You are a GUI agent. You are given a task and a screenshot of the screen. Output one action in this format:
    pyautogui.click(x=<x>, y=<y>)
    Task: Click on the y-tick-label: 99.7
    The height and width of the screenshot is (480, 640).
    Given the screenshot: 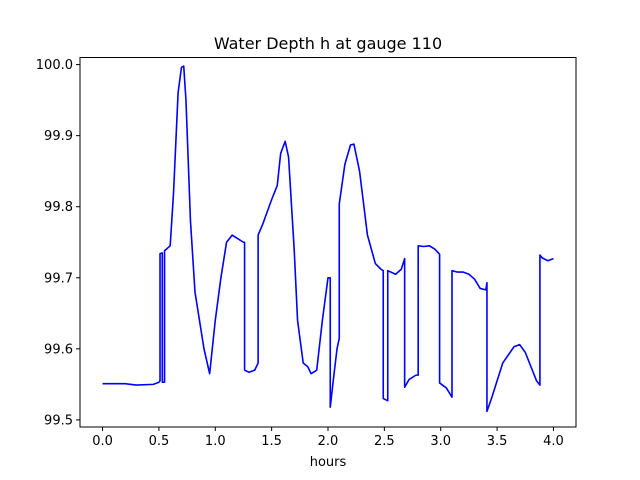 What is the action you would take?
    pyautogui.click(x=58, y=278)
    